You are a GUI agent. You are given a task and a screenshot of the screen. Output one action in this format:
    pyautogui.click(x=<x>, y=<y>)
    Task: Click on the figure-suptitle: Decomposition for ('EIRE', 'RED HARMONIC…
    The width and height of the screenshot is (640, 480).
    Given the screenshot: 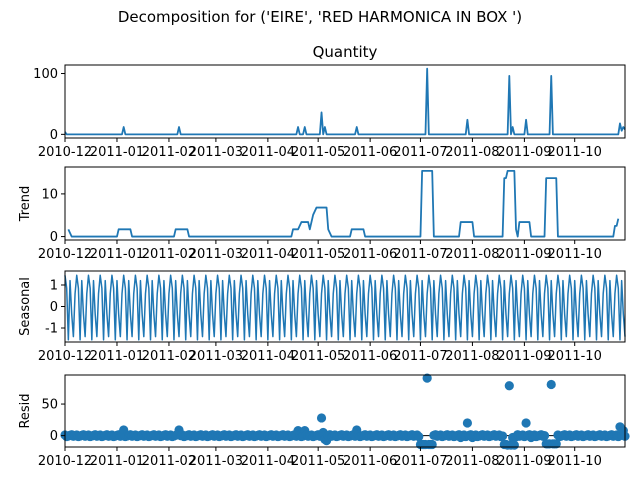 What is the action you would take?
    pyautogui.click(x=320, y=17)
    